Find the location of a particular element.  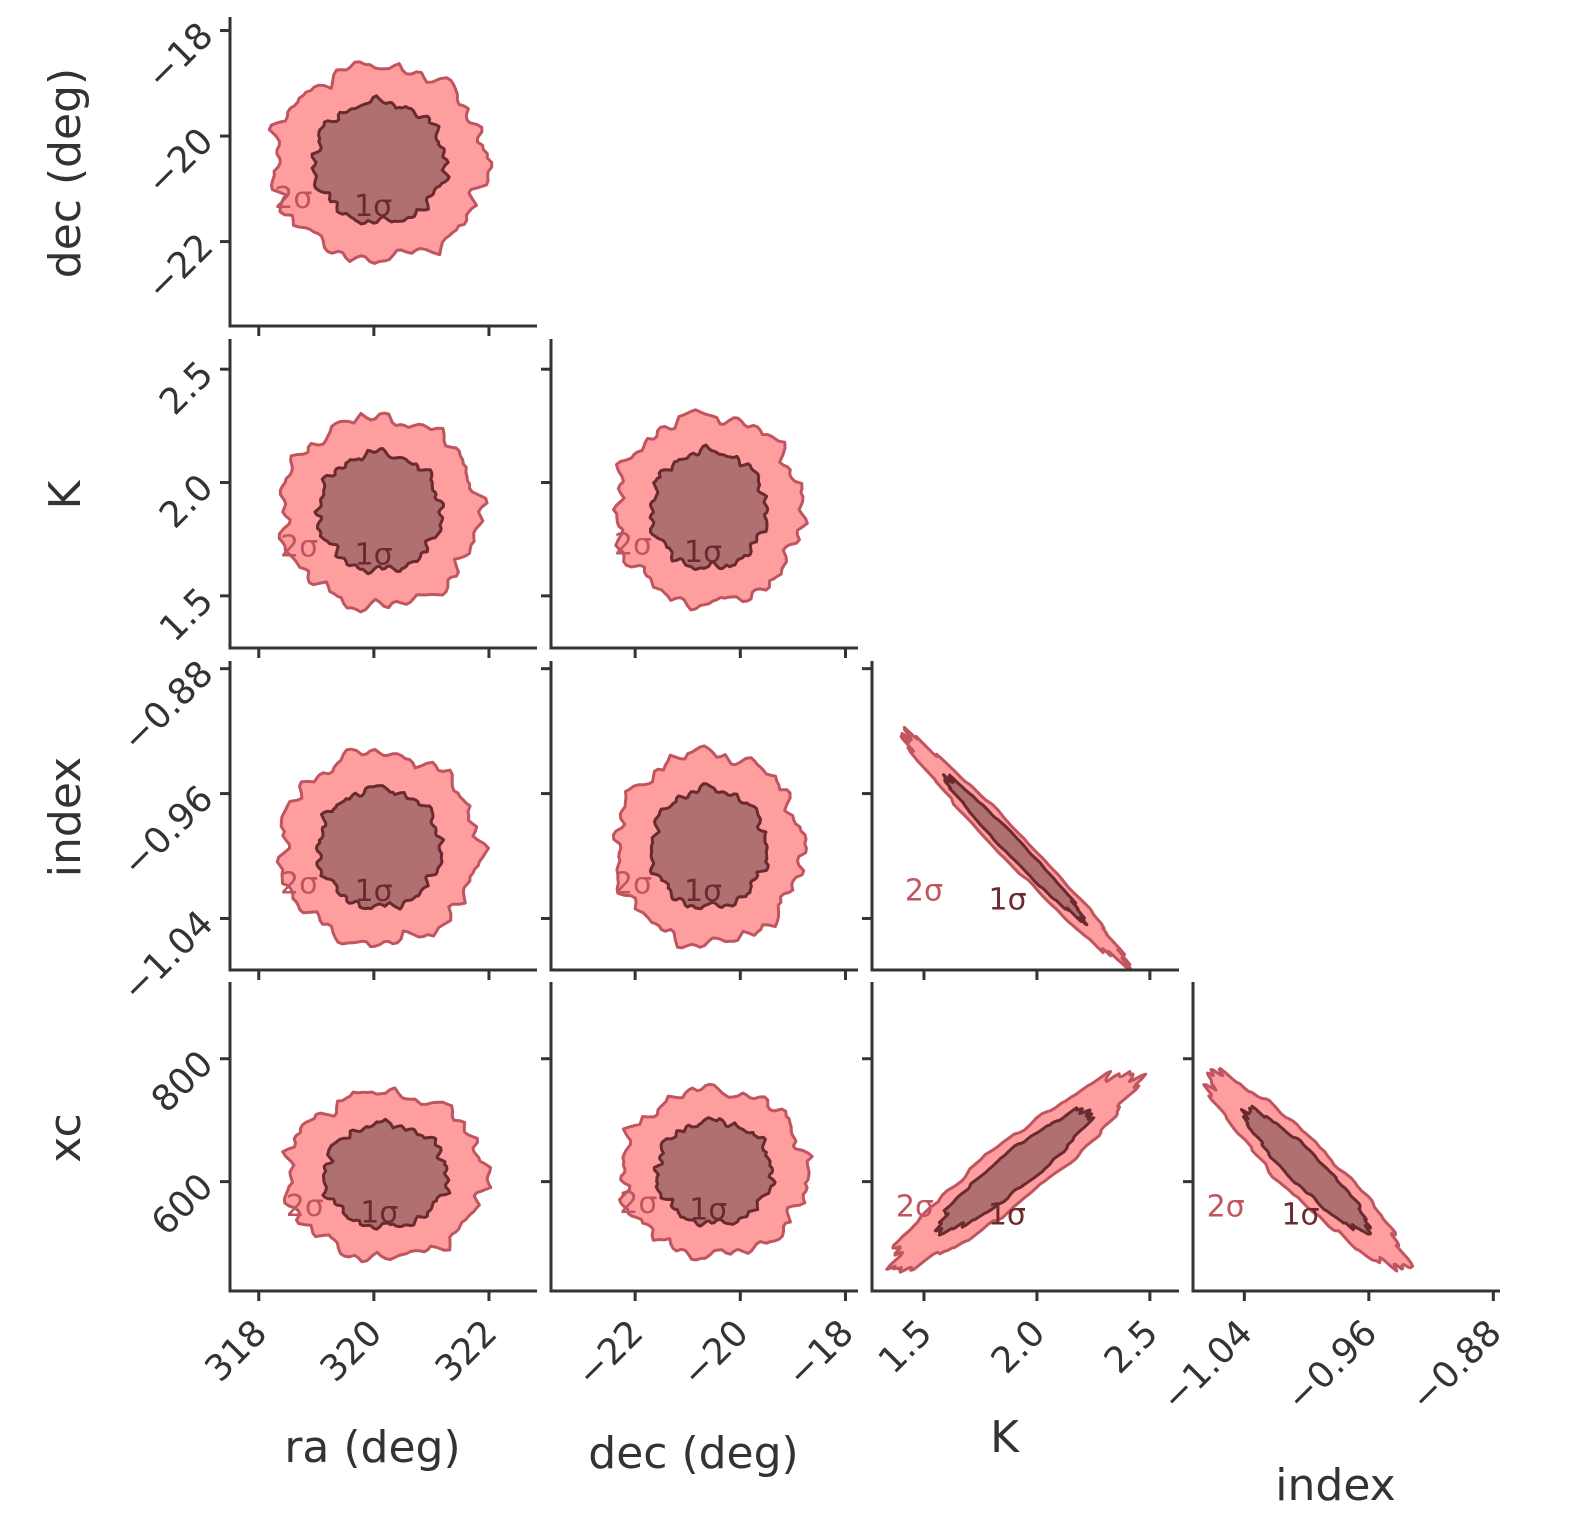

y-axis-label-index: index is located at coordinates (65, 817).